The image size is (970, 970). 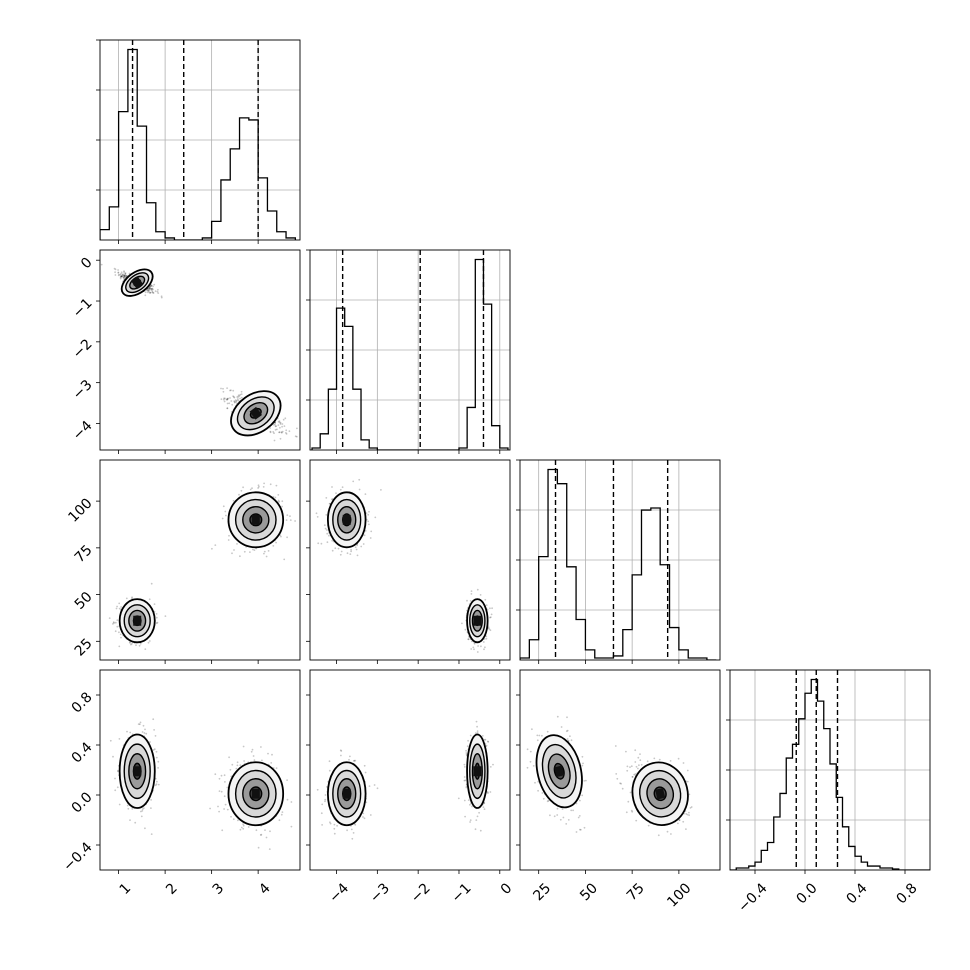 What do you see at coordinates (201, 352) in the screenshot?
I see `density-contours` at bounding box center [201, 352].